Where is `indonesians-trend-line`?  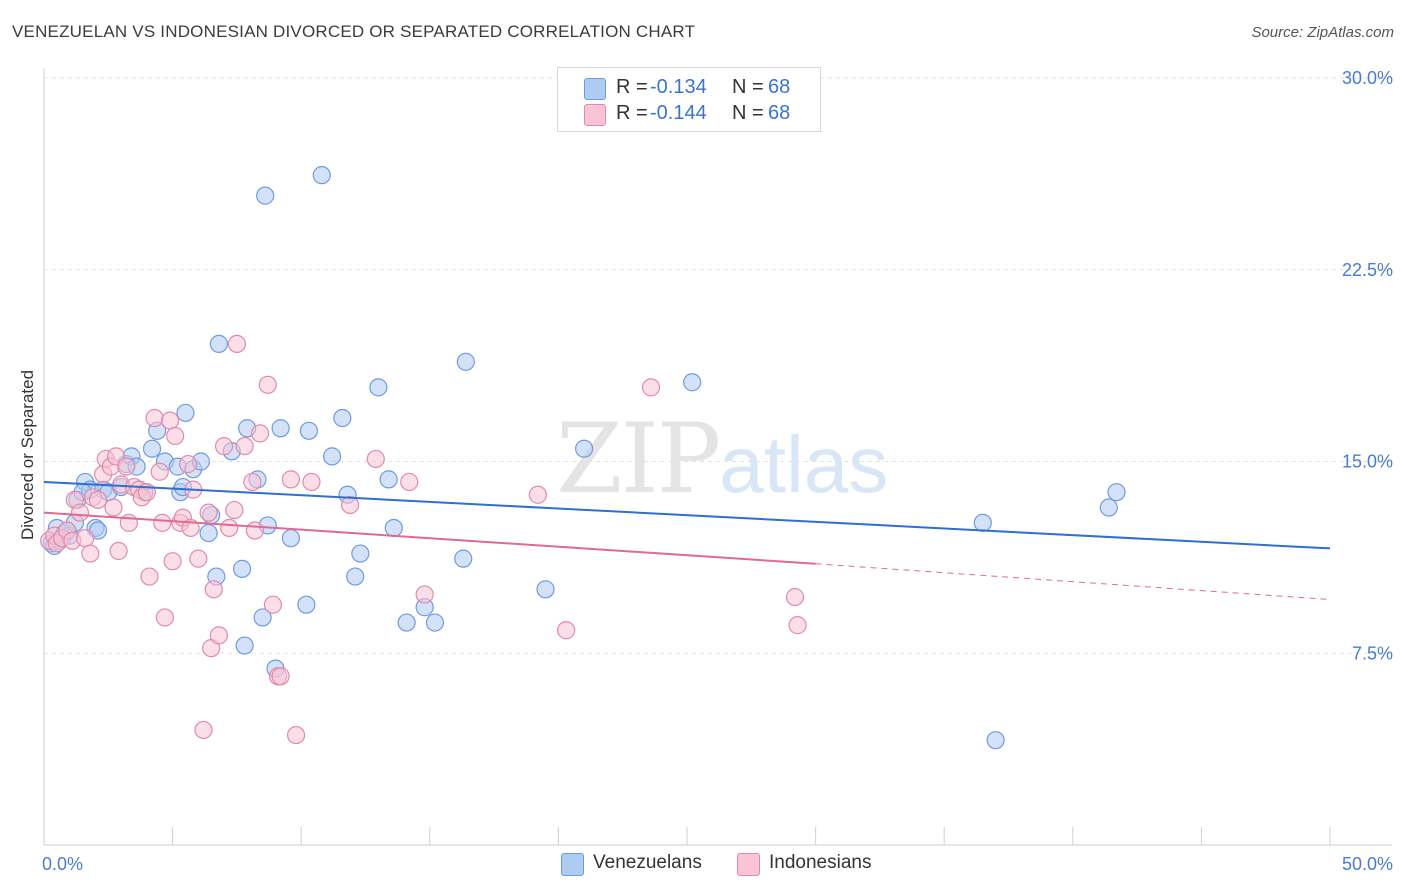 indonesians-trend-line is located at coordinates (429, 538).